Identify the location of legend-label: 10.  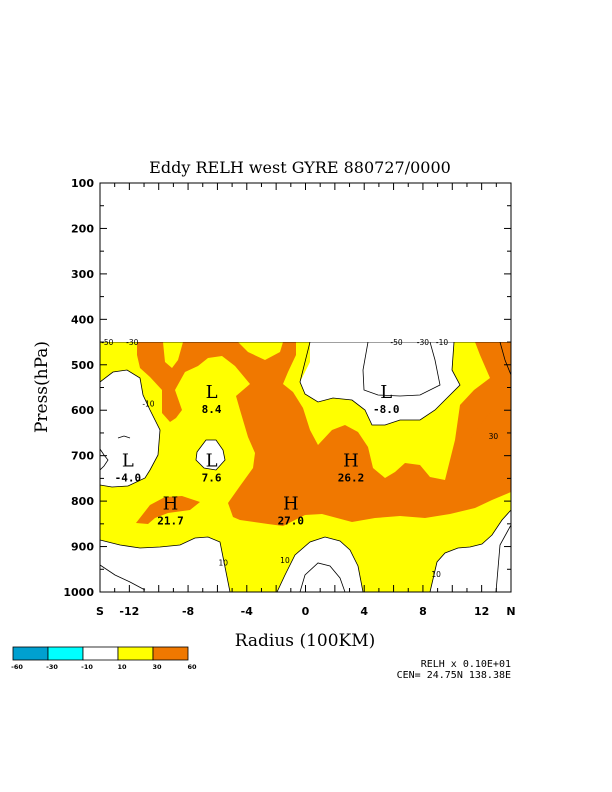
(122, 667).